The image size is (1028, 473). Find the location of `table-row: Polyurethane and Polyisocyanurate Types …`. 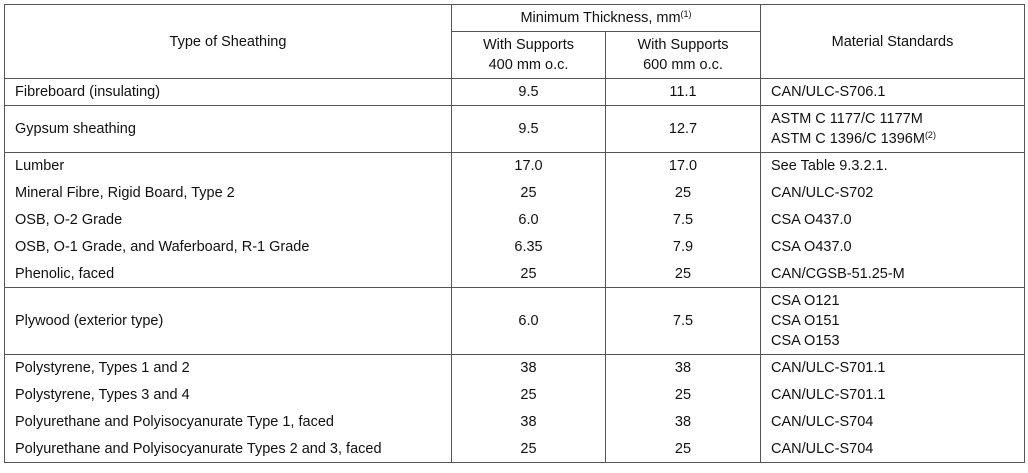

table-row: Polyurethane and Polyisocyanurate Types … is located at coordinates (514, 449).